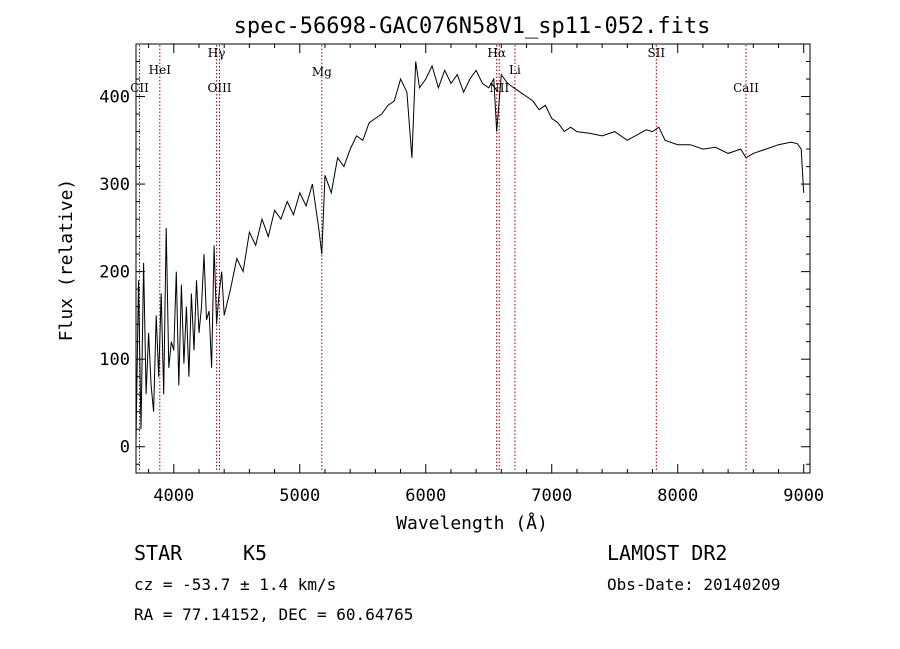  Describe the element at coordinates (551, 496) in the screenshot. I see `x-tick-label-3: 7000` at that location.